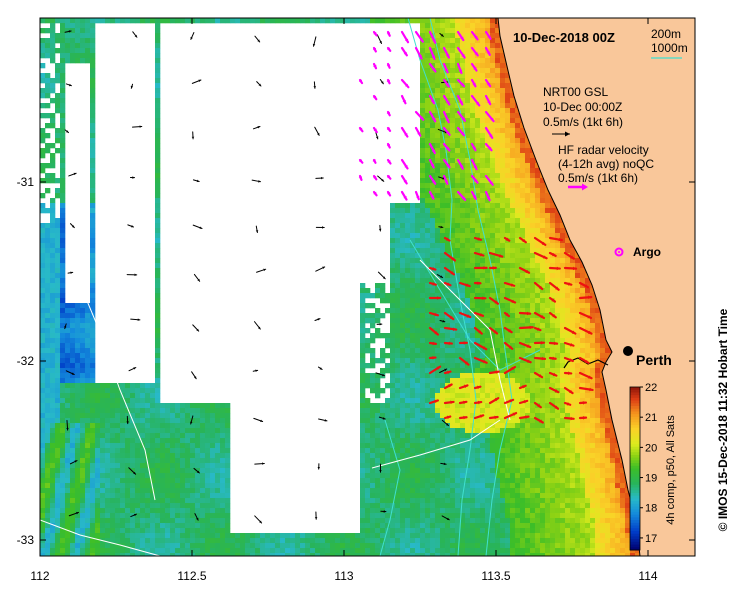 This screenshot has height=592, width=739. What do you see at coordinates (191, 576) in the screenshot?
I see `x-tick-label: 112.5` at bounding box center [191, 576].